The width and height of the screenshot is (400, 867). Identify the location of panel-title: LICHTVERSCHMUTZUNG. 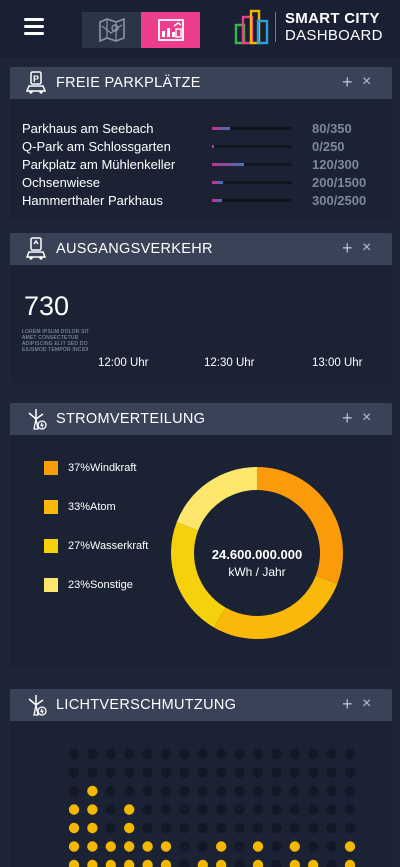
(146, 705).